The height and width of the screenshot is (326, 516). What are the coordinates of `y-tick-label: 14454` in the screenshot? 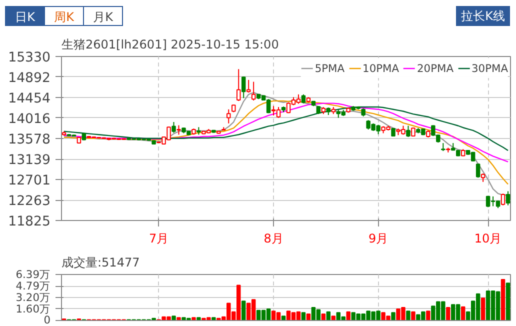 It's located at (29, 98).